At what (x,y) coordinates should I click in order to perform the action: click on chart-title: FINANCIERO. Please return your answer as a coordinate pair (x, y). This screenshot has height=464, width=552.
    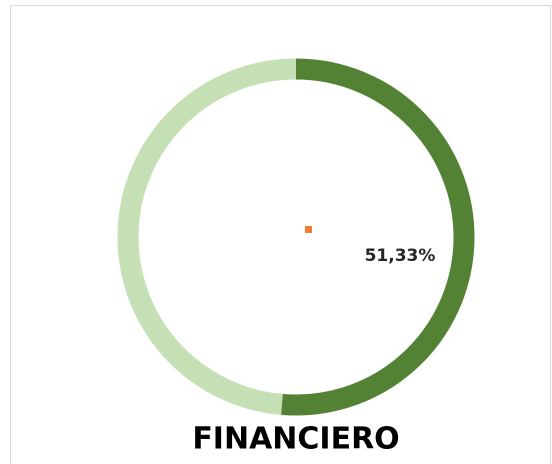
    Looking at the image, I should click on (295, 439).